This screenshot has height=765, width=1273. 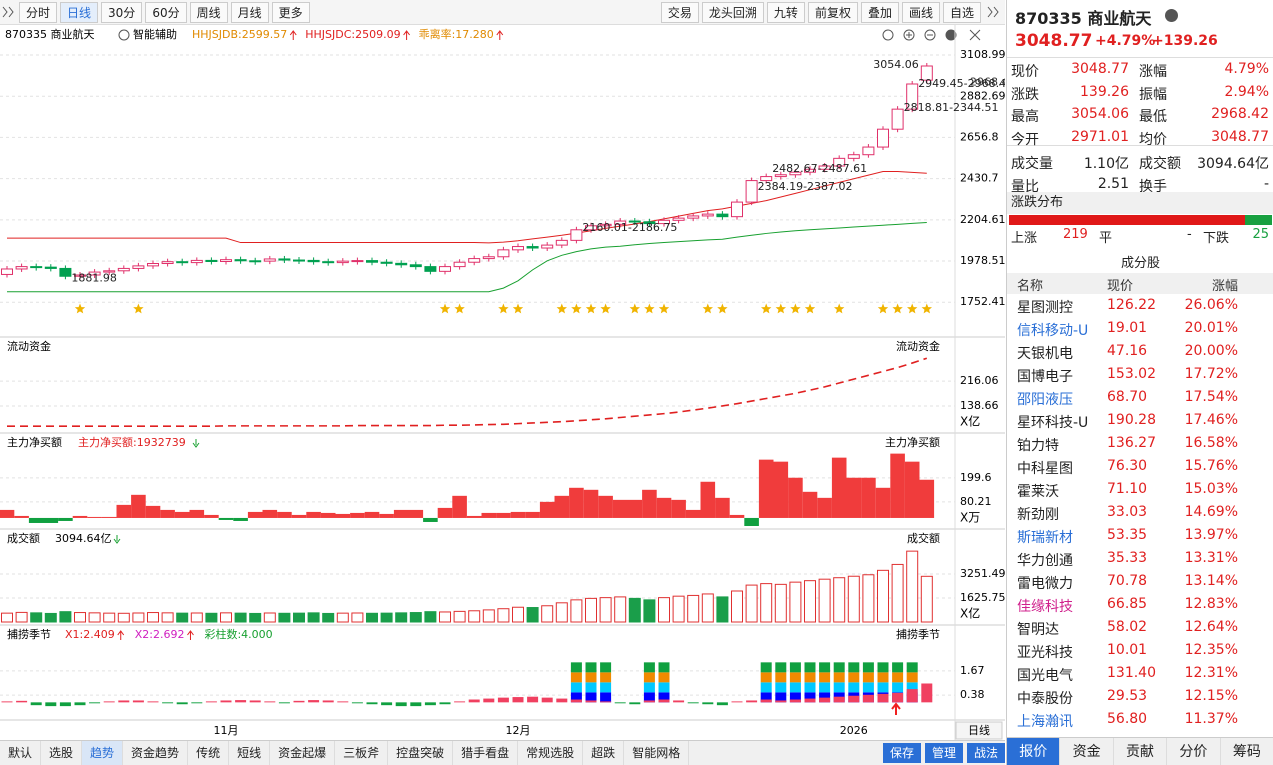 I want to click on tool-button: 九转, so click(x=785, y=12).